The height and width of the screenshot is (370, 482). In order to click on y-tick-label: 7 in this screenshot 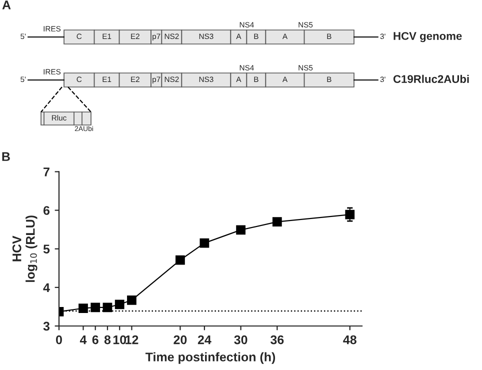, I will do `click(47, 172)`.